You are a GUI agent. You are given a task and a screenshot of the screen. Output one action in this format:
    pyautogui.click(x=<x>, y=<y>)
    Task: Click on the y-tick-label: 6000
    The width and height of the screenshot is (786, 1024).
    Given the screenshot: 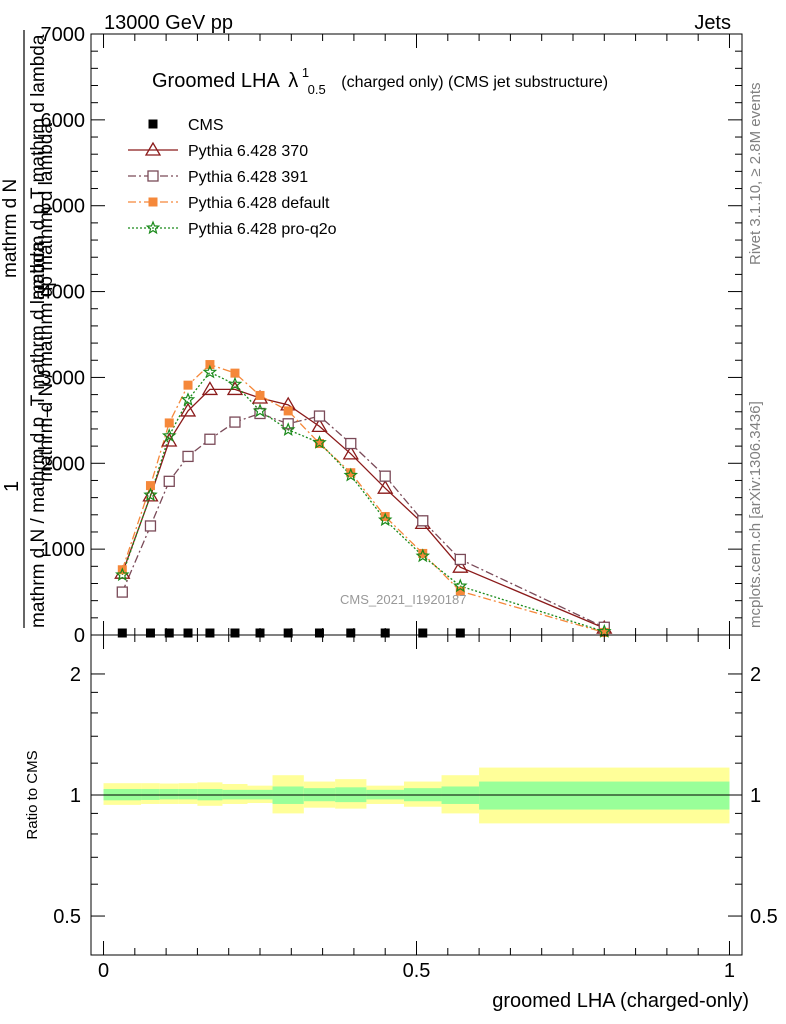 What is the action you would take?
    pyautogui.click(x=63, y=121)
    